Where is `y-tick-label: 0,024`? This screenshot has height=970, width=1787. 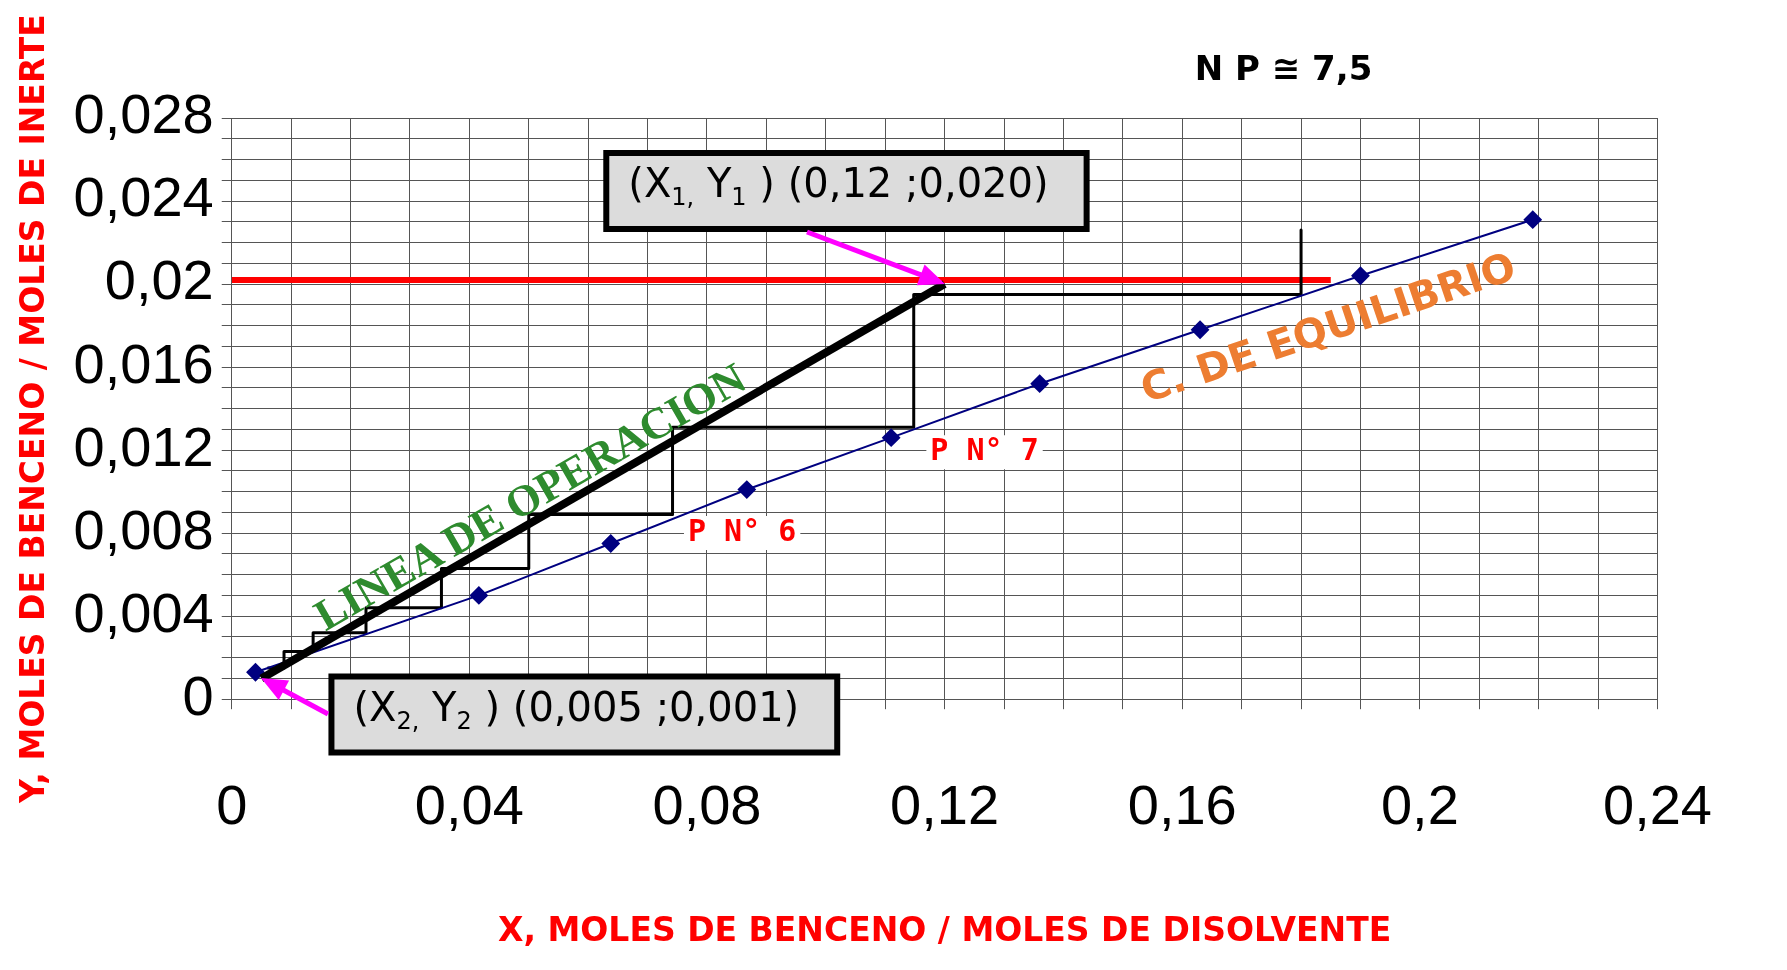 y-tick-label: 0,024 is located at coordinates (143, 197).